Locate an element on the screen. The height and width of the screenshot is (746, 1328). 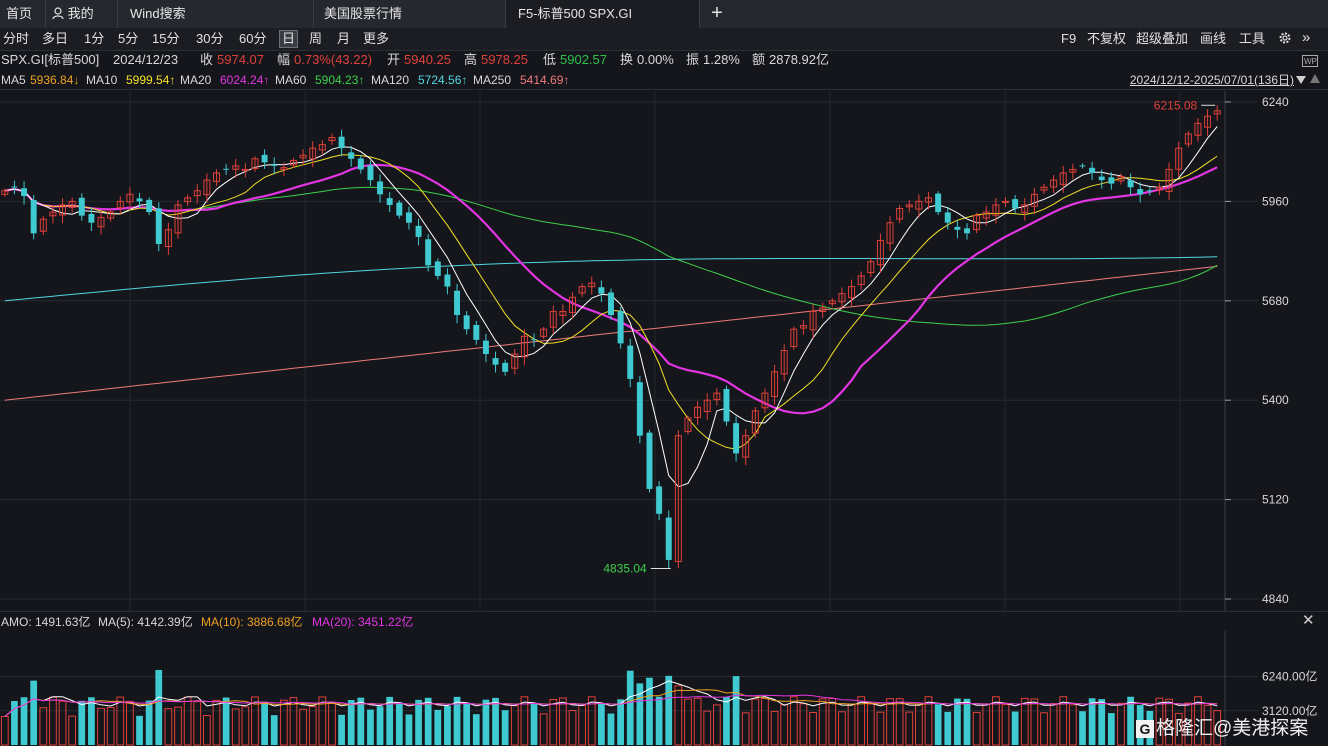
high-value: 5978.25 is located at coordinates (504, 59).